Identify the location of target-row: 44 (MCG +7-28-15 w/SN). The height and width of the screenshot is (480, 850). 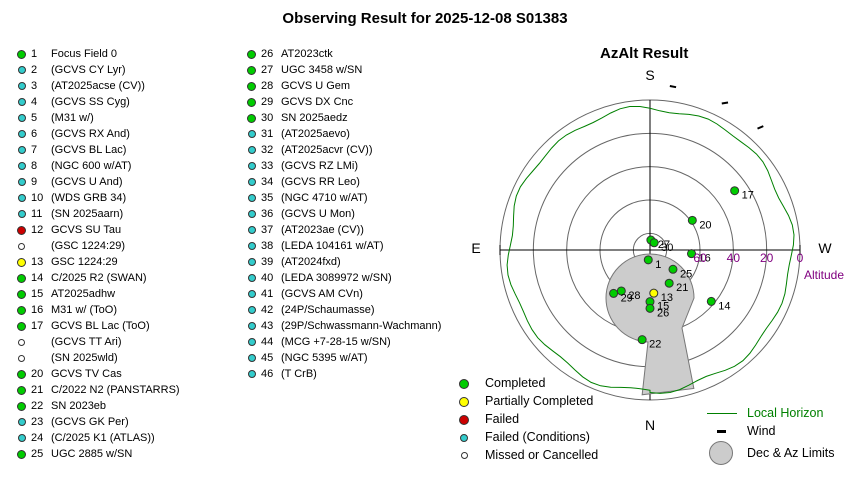
(357, 342).